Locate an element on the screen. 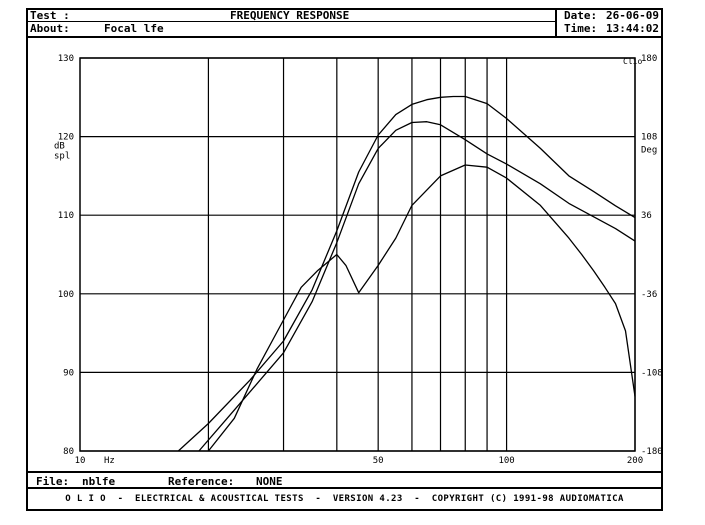 The height and width of the screenshot is (525, 705). x-tick-label: 100 is located at coordinates (506, 461).